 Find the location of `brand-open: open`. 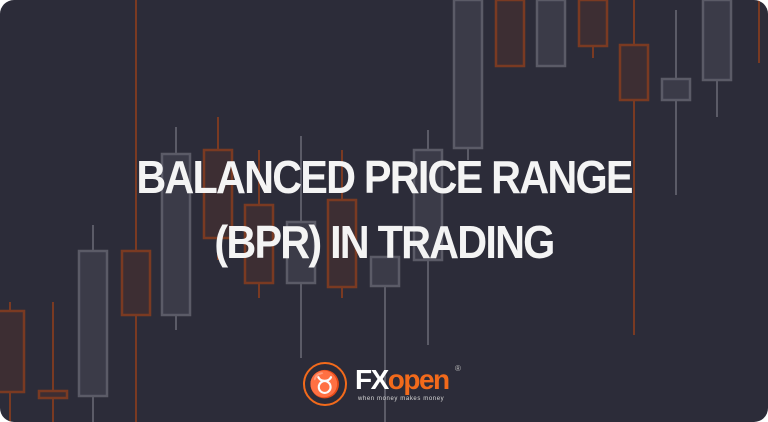

brand-open: open is located at coordinates (418, 379).